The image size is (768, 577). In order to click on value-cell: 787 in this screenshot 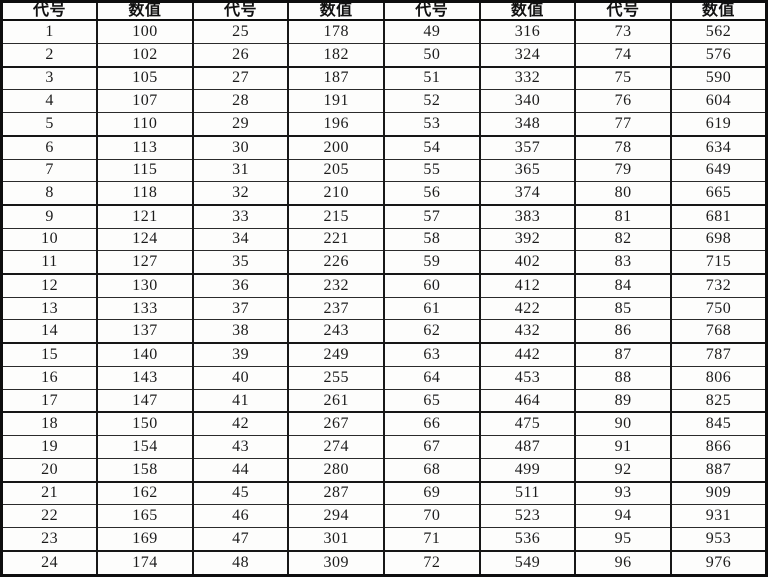, I will do `click(718, 355)`.